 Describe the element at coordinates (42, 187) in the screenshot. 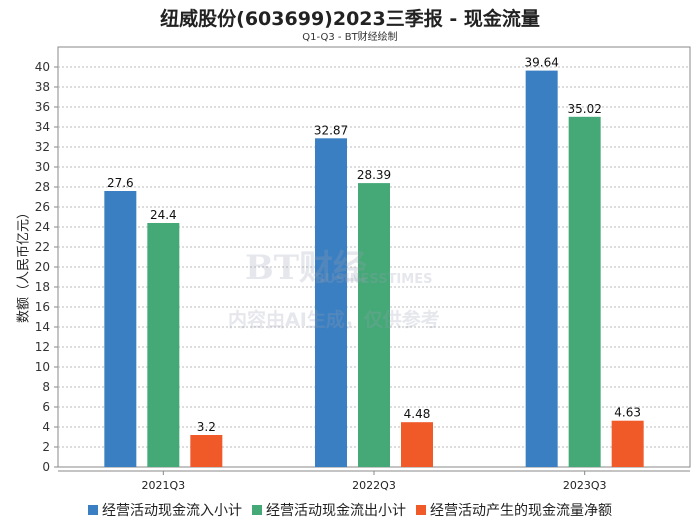

I see `y-tick-label: 28` at that location.